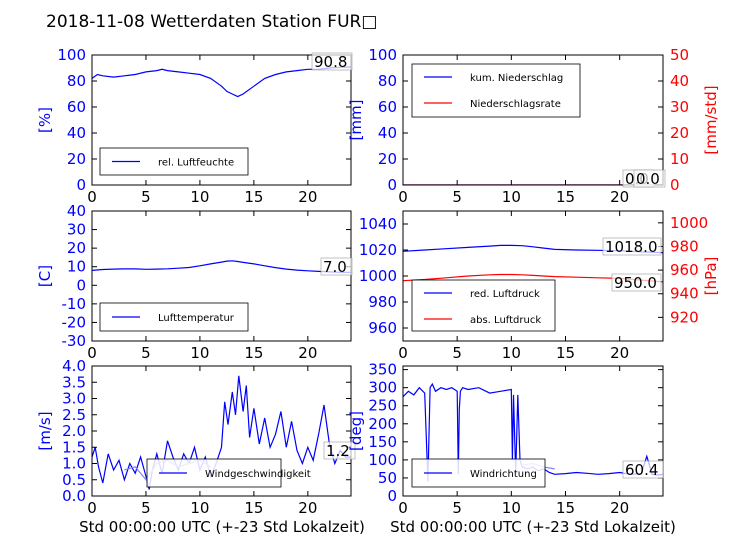 Image resolution: width=736 pixels, height=552 pixels. Describe the element at coordinates (689, 223) in the screenshot. I see `y-tick-label-right: 1000` at that location.